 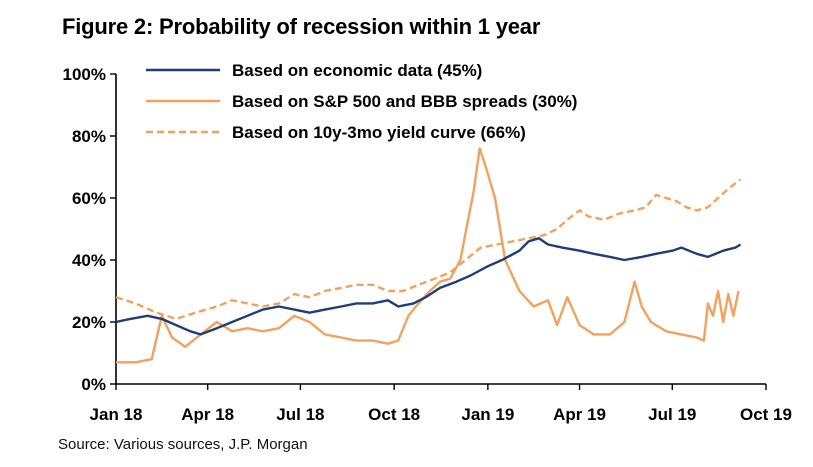 I want to click on x-tick-label: Jul 18, so click(x=300, y=414).